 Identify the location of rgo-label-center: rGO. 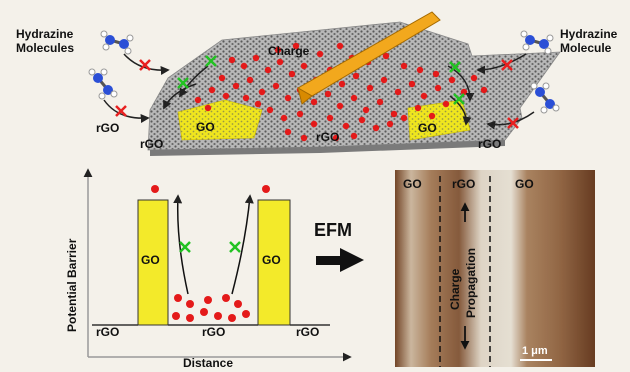
(327, 137).